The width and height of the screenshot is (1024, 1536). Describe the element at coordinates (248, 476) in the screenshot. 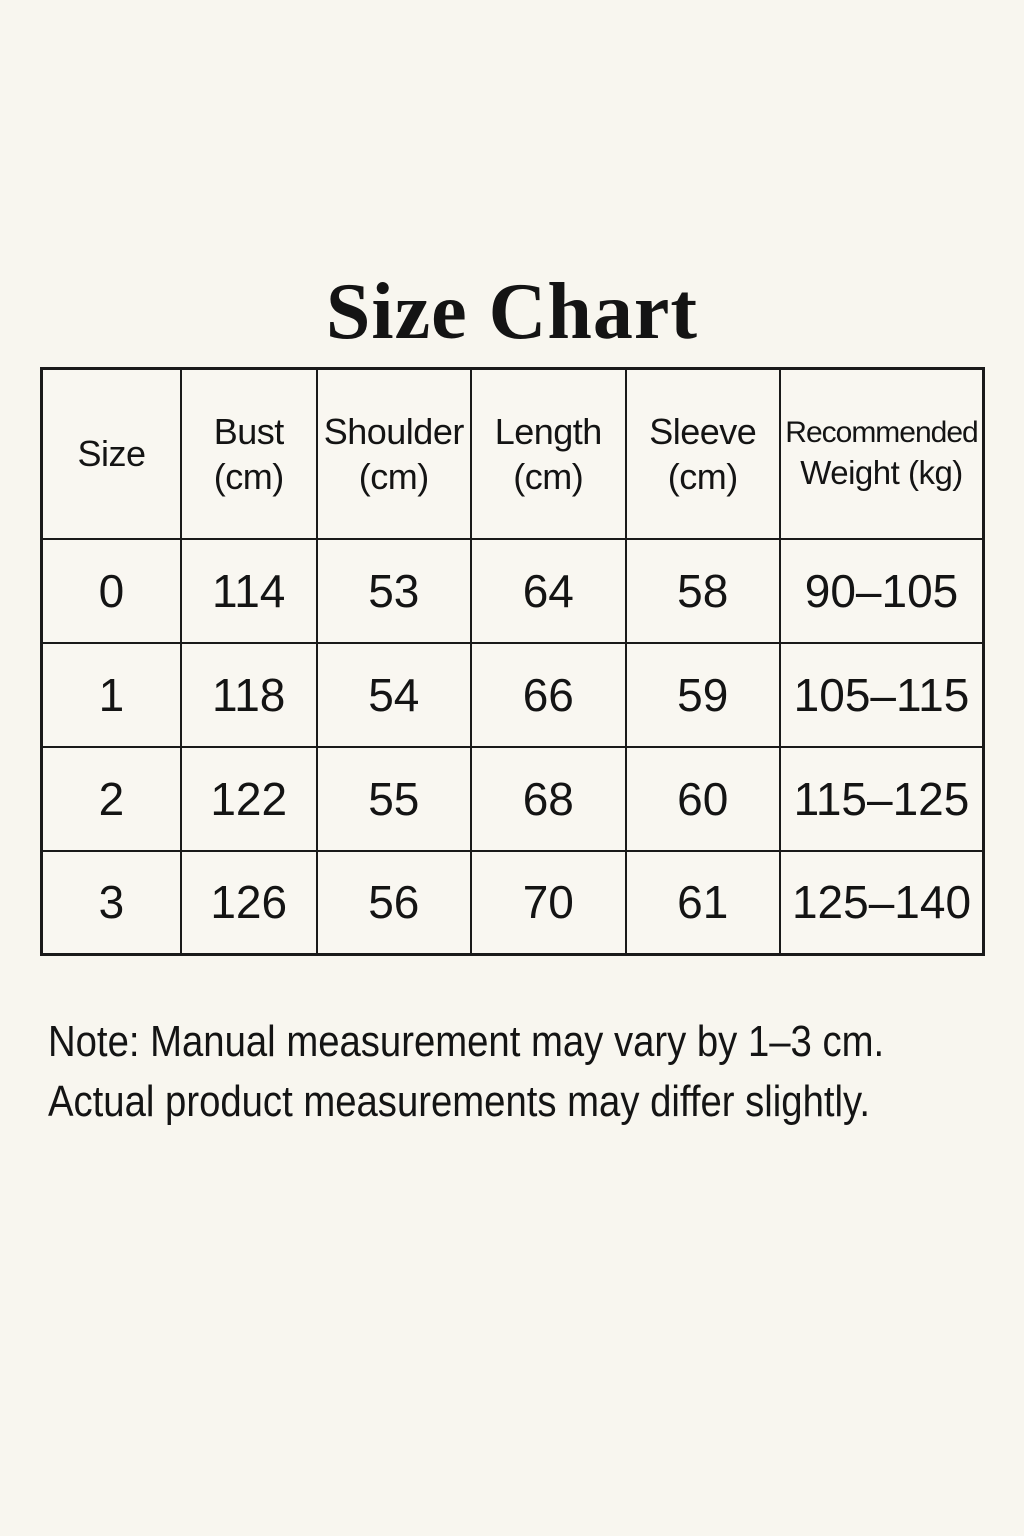

I see `column-header-bust-unit: (cm)` at that location.